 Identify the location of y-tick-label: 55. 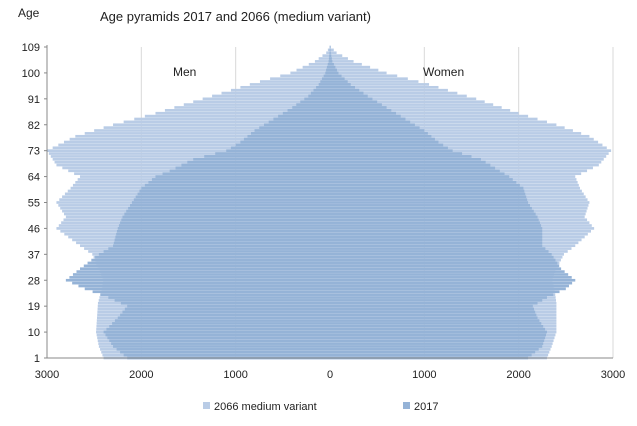
(34, 204).